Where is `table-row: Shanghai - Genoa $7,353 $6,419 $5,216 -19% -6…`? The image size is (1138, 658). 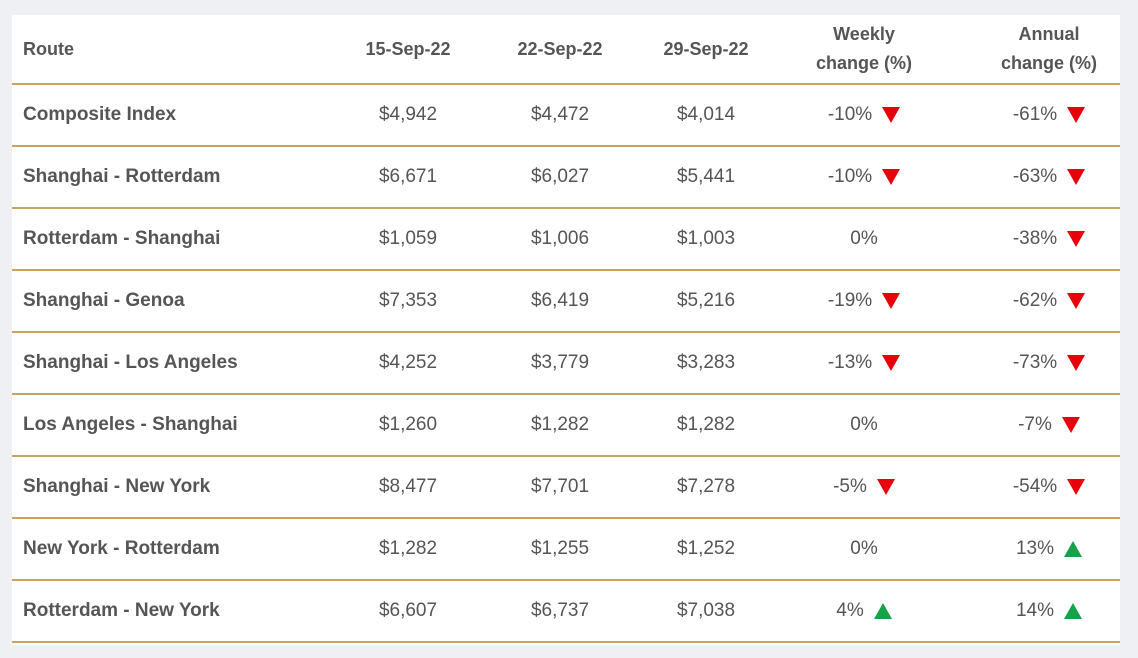
table-row: Shanghai - Genoa $7,353 $6,419 $5,216 -19% -6… is located at coordinates (566, 302).